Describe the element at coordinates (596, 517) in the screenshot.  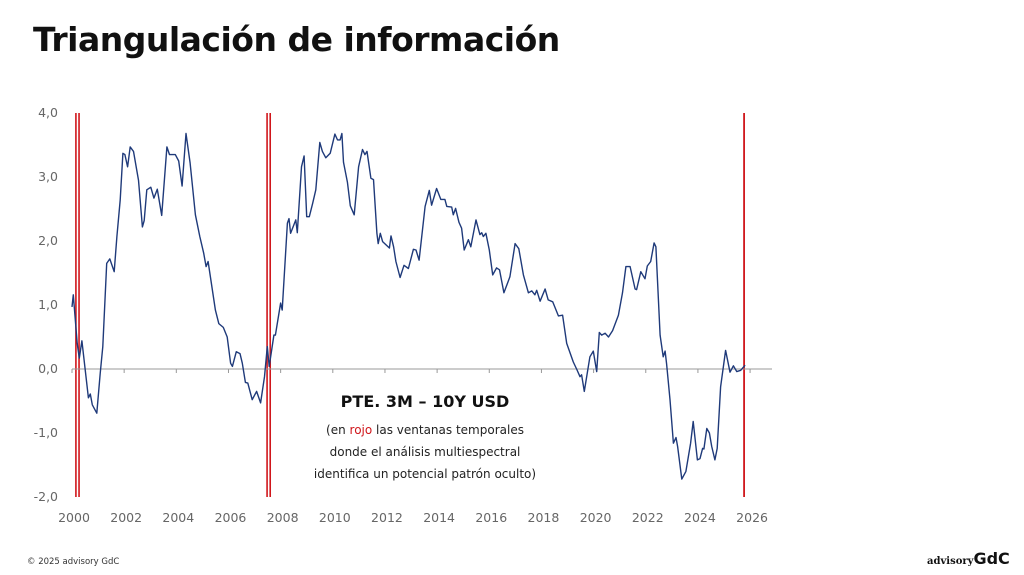
I see `x-tick-label: 2020` at that location.